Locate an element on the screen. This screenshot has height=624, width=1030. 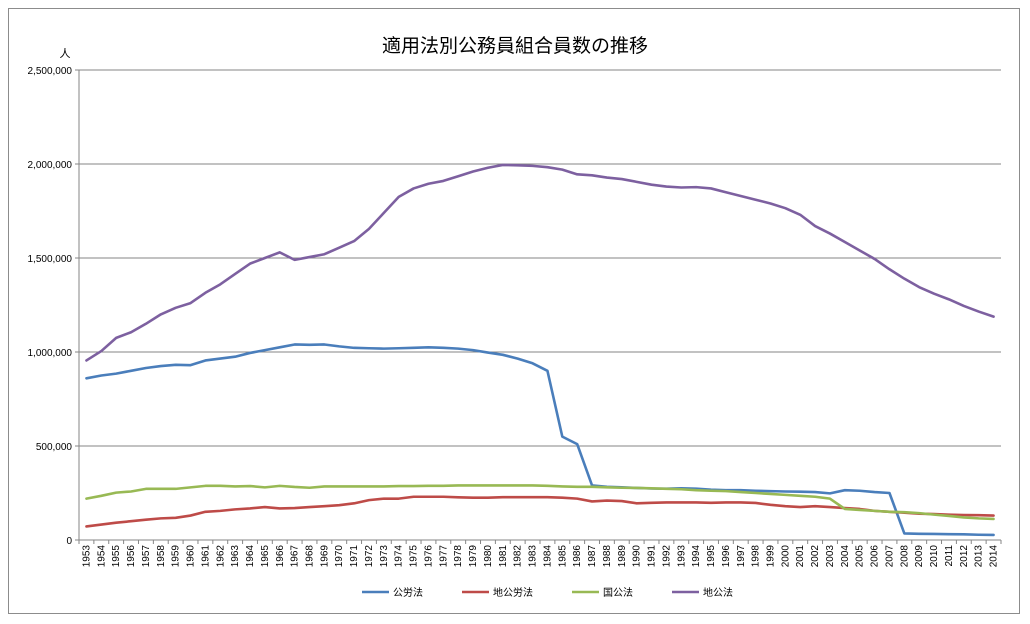
x-tick-label: 1957 is located at coordinates (146, 556).